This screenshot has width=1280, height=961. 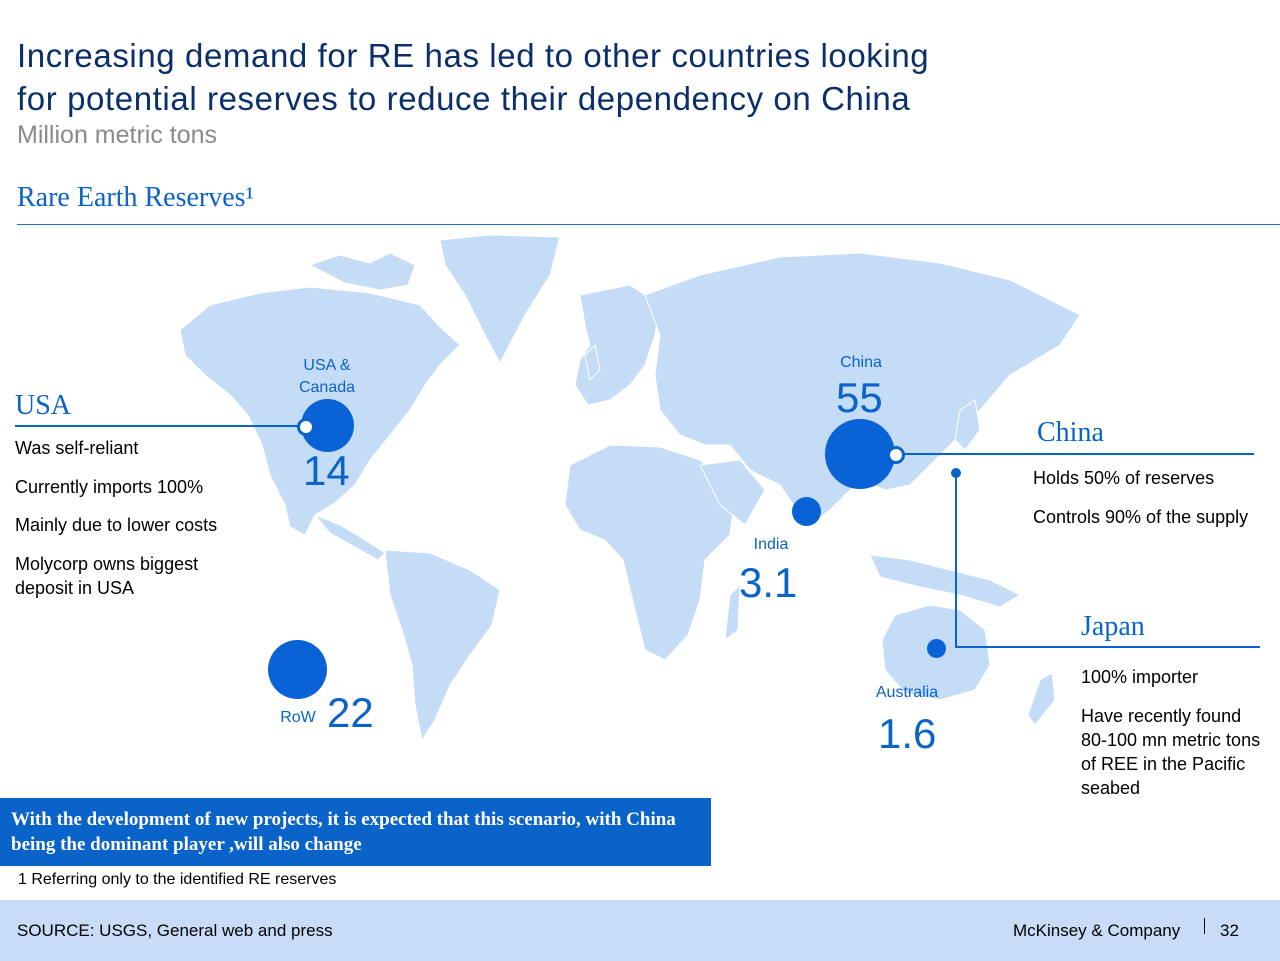 What do you see at coordinates (1141, 517) in the screenshot?
I see `callout-china-point-2: Controls 90% of the supply` at bounding box center [1141, 517].